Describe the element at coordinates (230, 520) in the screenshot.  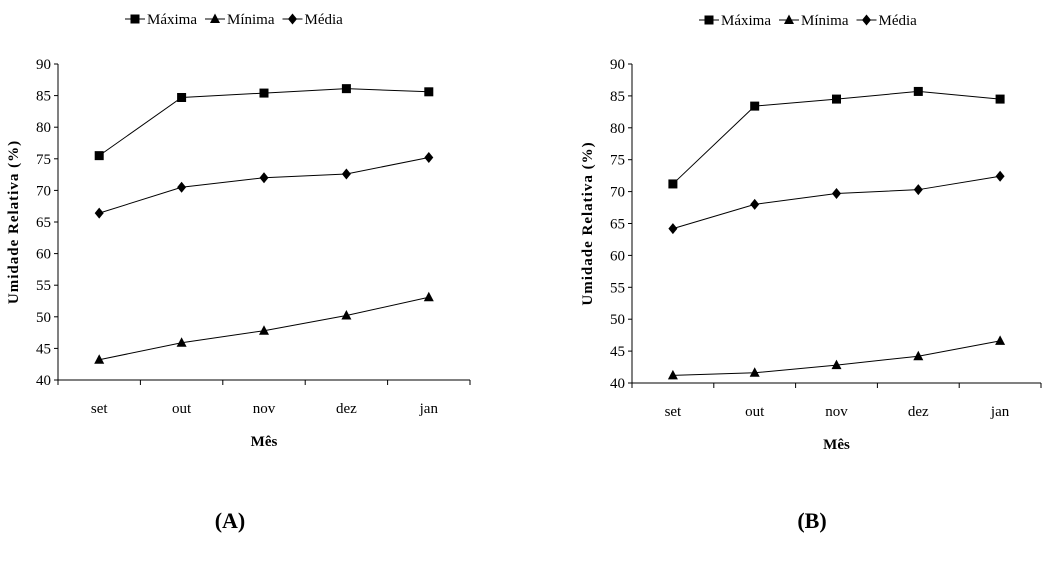
I see `panel-label: (A)` at that location.